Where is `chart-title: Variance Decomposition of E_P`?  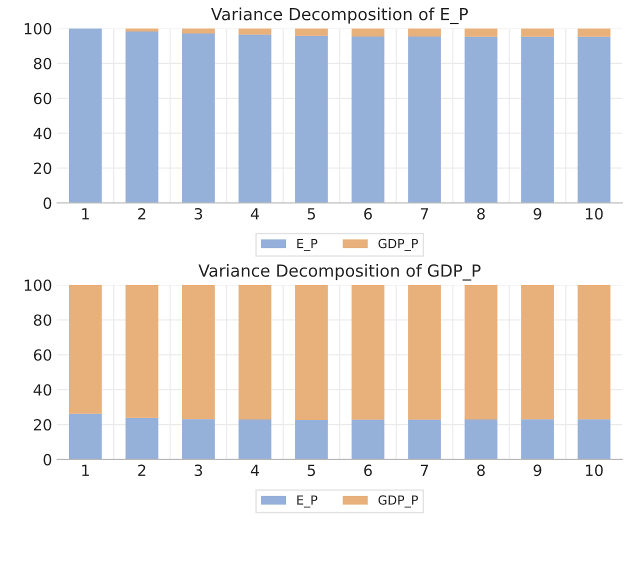 chart-title: Variance Decomposition of E_P is located at coordinates (339, 16).